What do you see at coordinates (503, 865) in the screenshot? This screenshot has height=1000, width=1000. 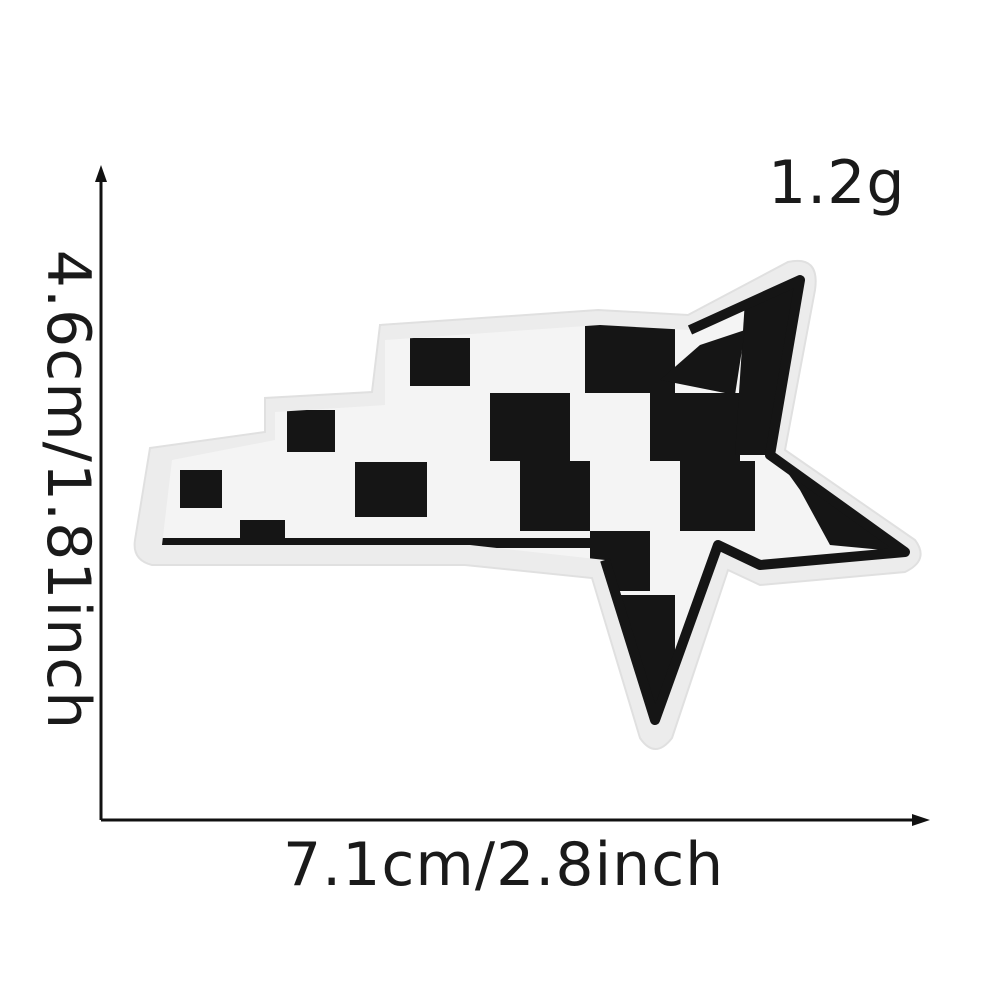 I see `width-dimension-label: 7.1cm/2.8inch` at bounding box center [503, 865].